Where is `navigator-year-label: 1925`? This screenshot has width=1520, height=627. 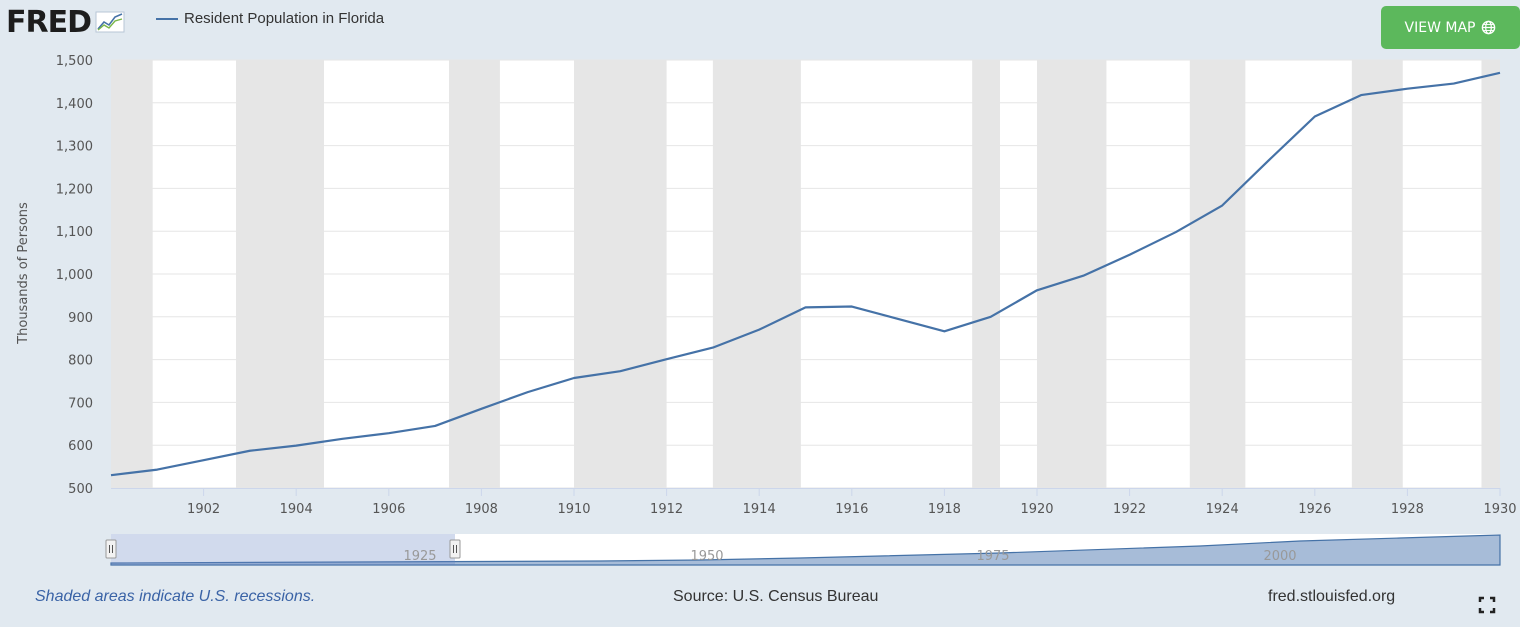 navigator-year-label: 1925 is located at coordinates (419, 556).